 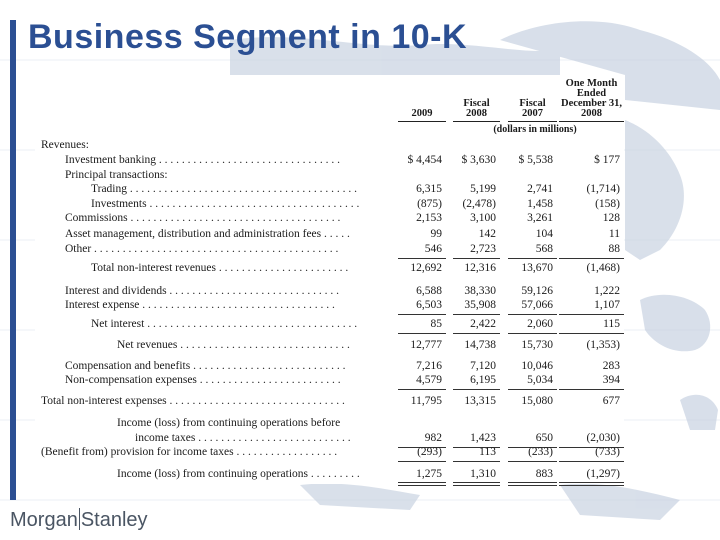 I want to click on table-cell: 883, so click(x=544, y=474).